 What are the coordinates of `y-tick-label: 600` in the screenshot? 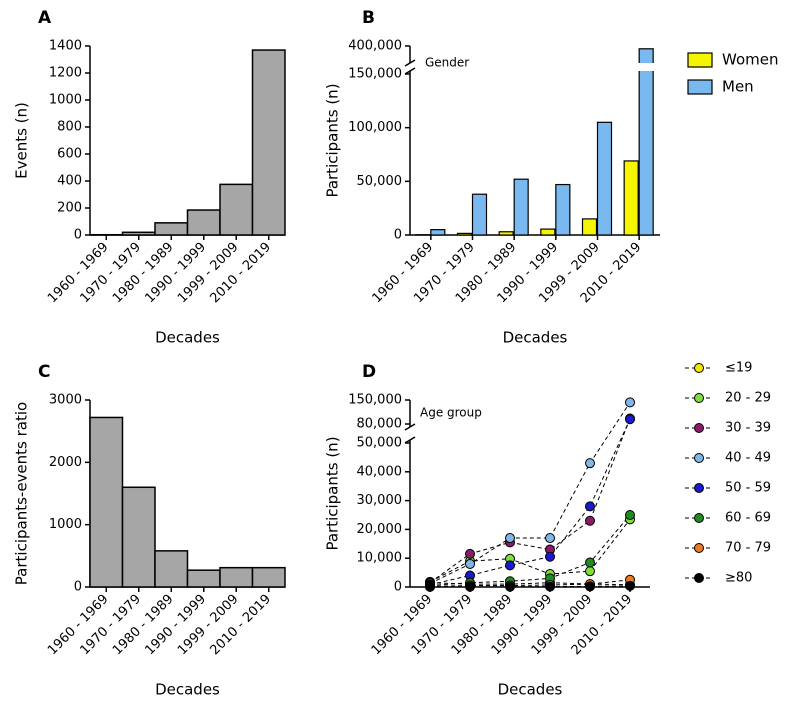 It's located at (69, 154).